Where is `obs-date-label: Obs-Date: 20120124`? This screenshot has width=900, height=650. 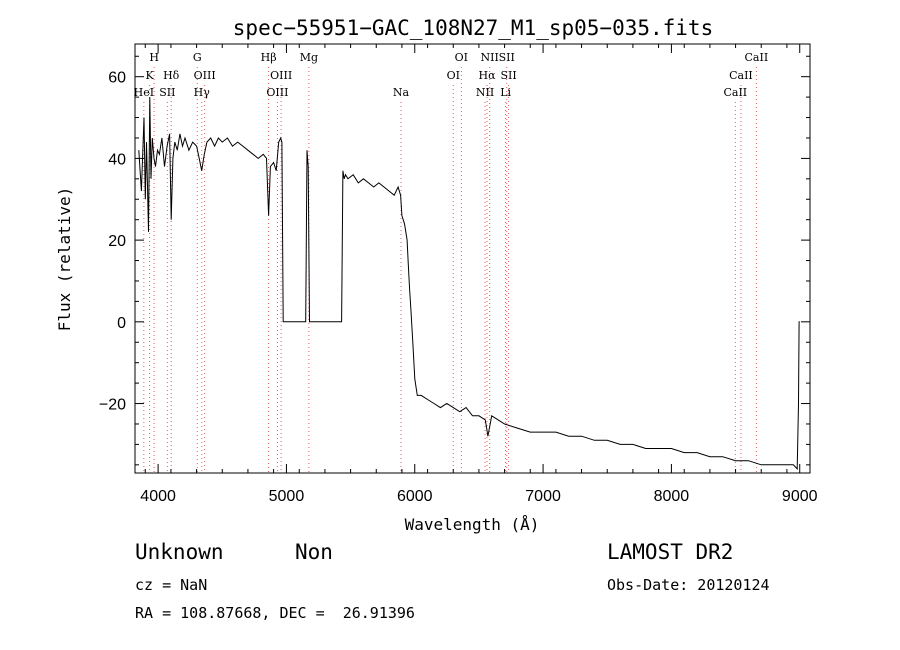
obs-date-label: Obs-Date: 20120124 is located at coordinates (688, 585).